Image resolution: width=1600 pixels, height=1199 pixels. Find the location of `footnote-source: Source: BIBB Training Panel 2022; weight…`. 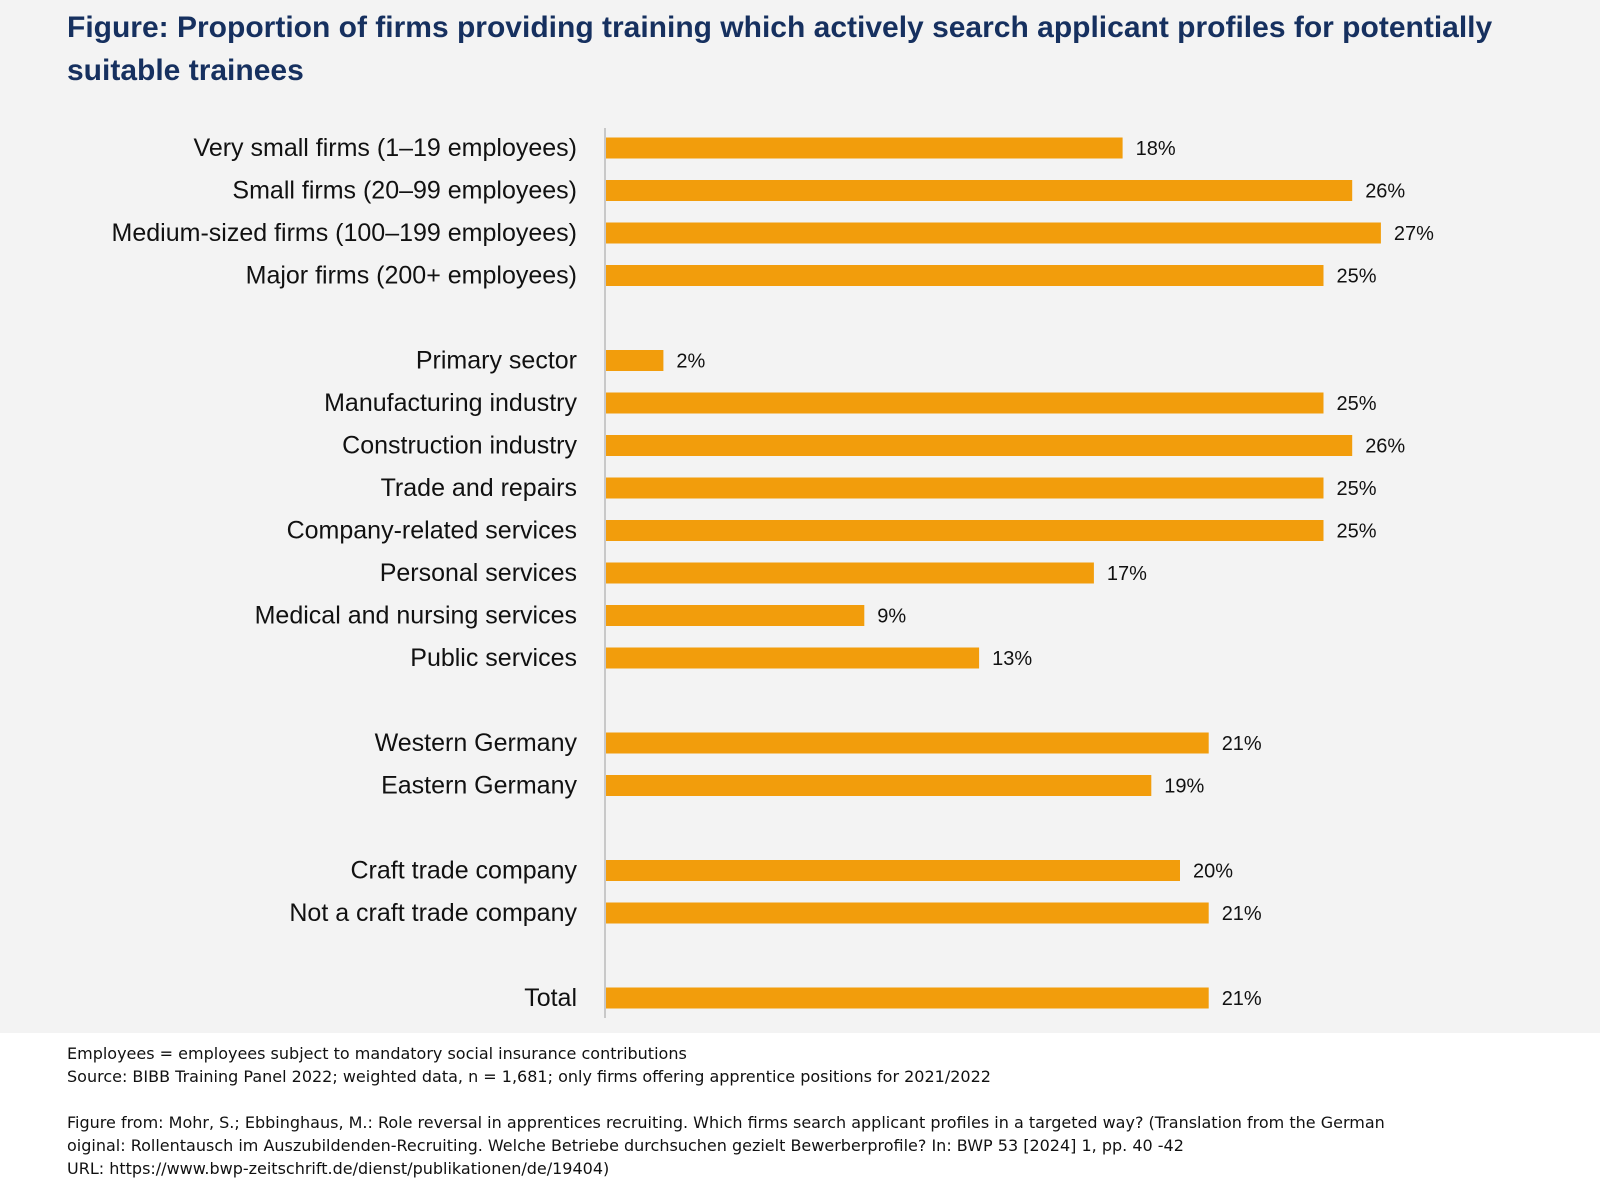

footnote-source: Source: BIBB Training Panel 2022; weight… is located at coordinates (529, 1076).